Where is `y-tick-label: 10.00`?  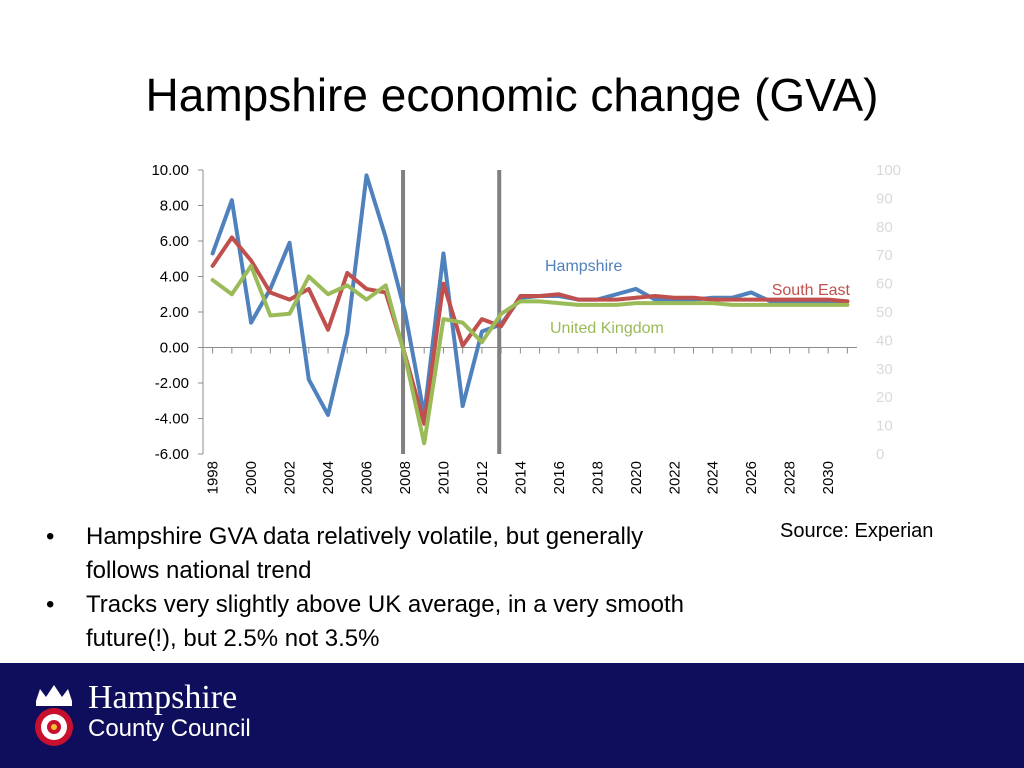
y-tick-label: 10.00 is located at coordinates (170, 170).